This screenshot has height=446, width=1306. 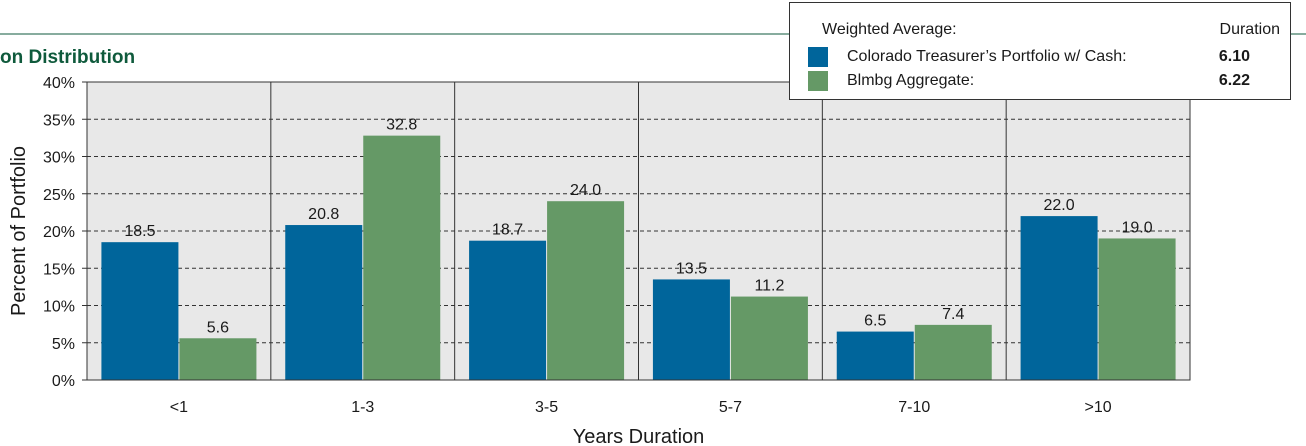 What do you see at coordinates (59, 269) in the screenshot?
I see `y-tick-label: 15%` at bounding box center [59, 269].